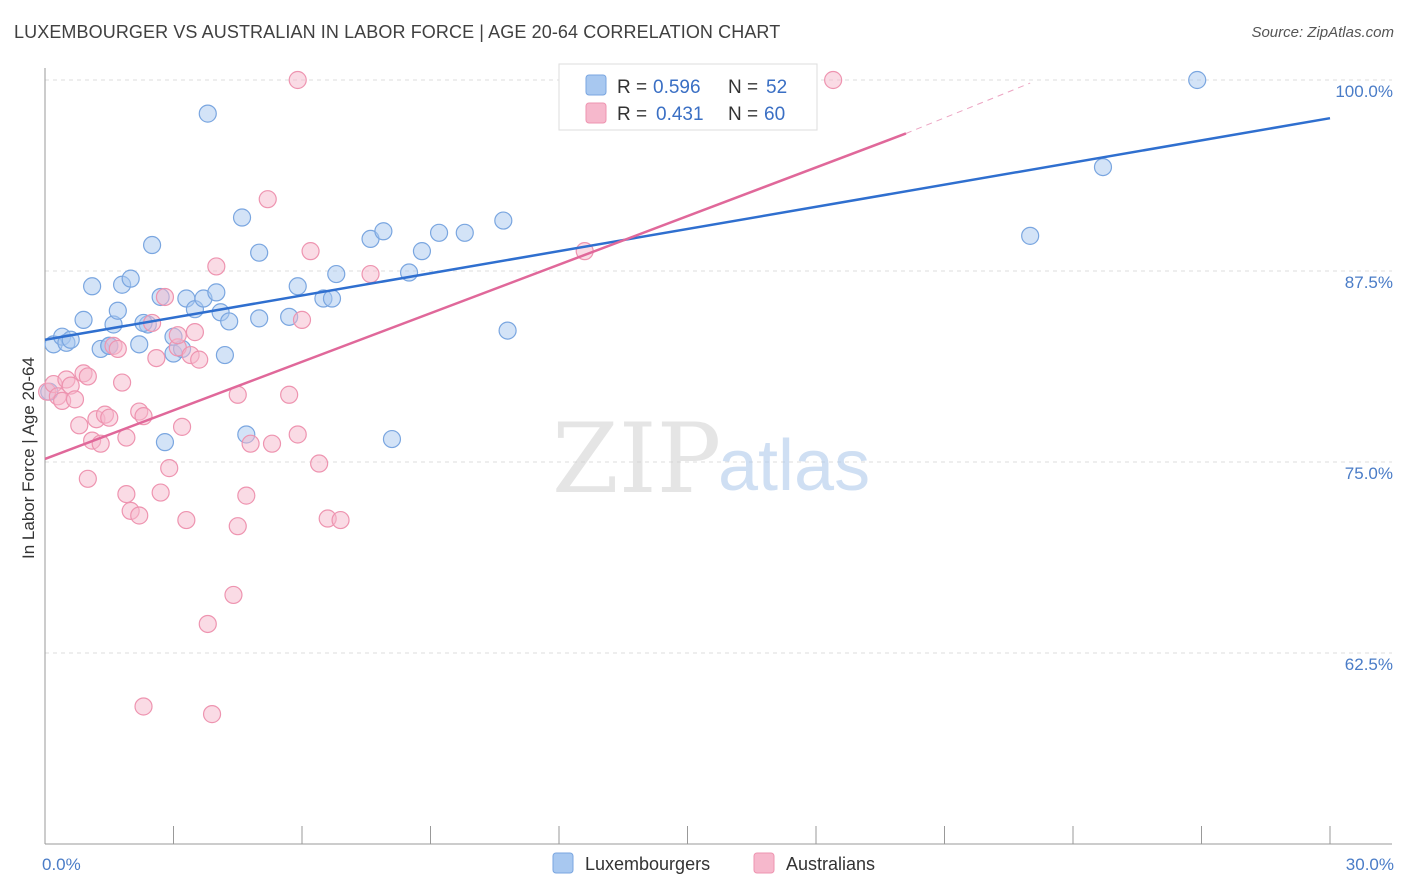 The image size is (1406, 892). Describe the element at coordinates (680, 114) in the screenshot. I see `legend-r-value-2: 0.431` at that location.